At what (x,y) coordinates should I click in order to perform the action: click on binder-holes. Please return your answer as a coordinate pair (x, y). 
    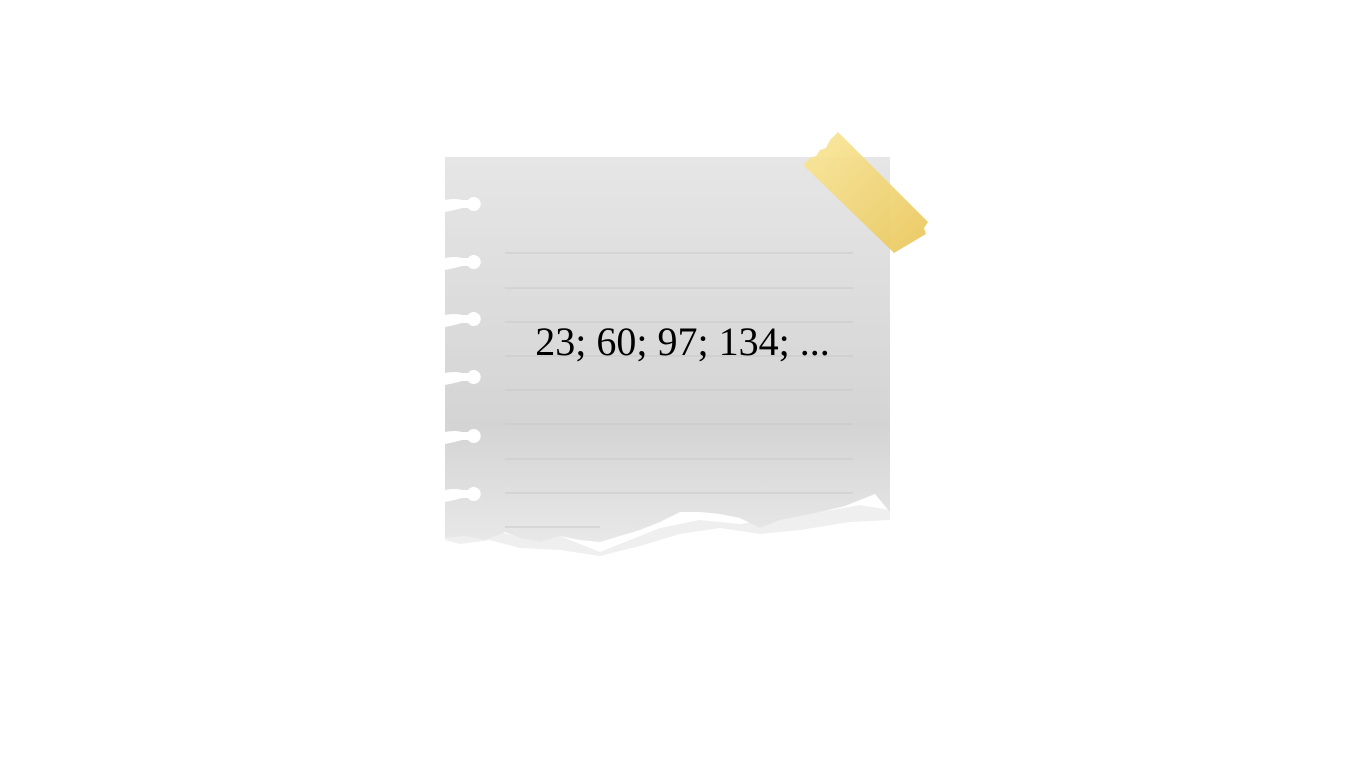
    Looking at the image, I should click on (463, 349).